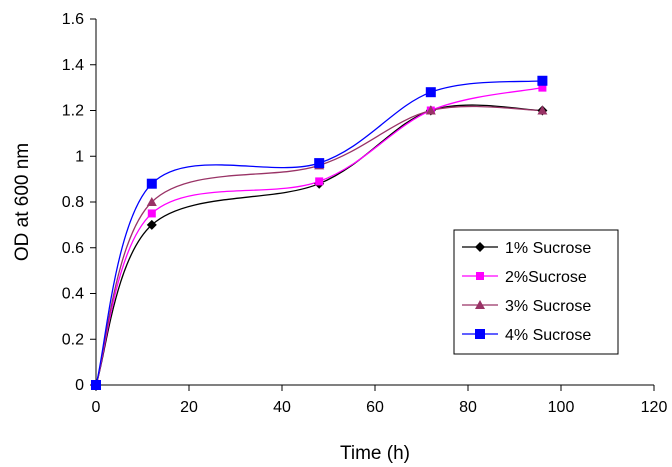 Image resolution: width=672 pixels, height=467 pixels. What do you see at coordinates (73, 339) in the screenshot?
I see `y-tick-label: 0.2` at bounding box center [73, 339].